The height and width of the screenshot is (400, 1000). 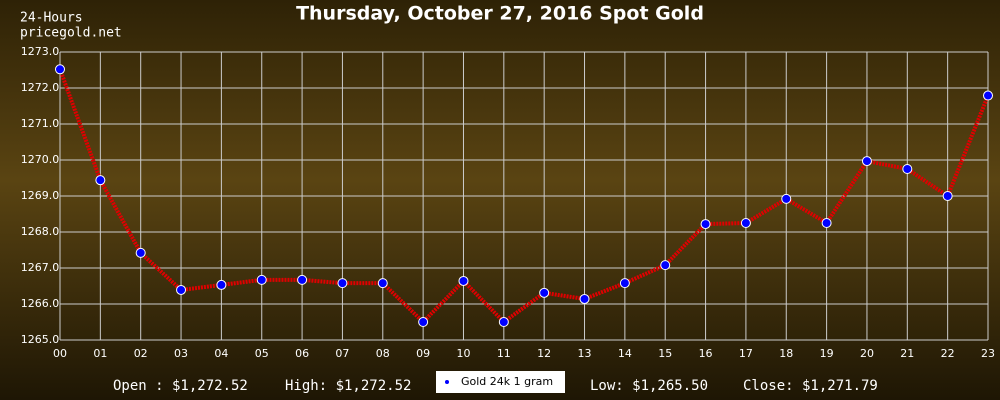 I want to click on stat: High: $1,272.52, so click(x=348, y=386).